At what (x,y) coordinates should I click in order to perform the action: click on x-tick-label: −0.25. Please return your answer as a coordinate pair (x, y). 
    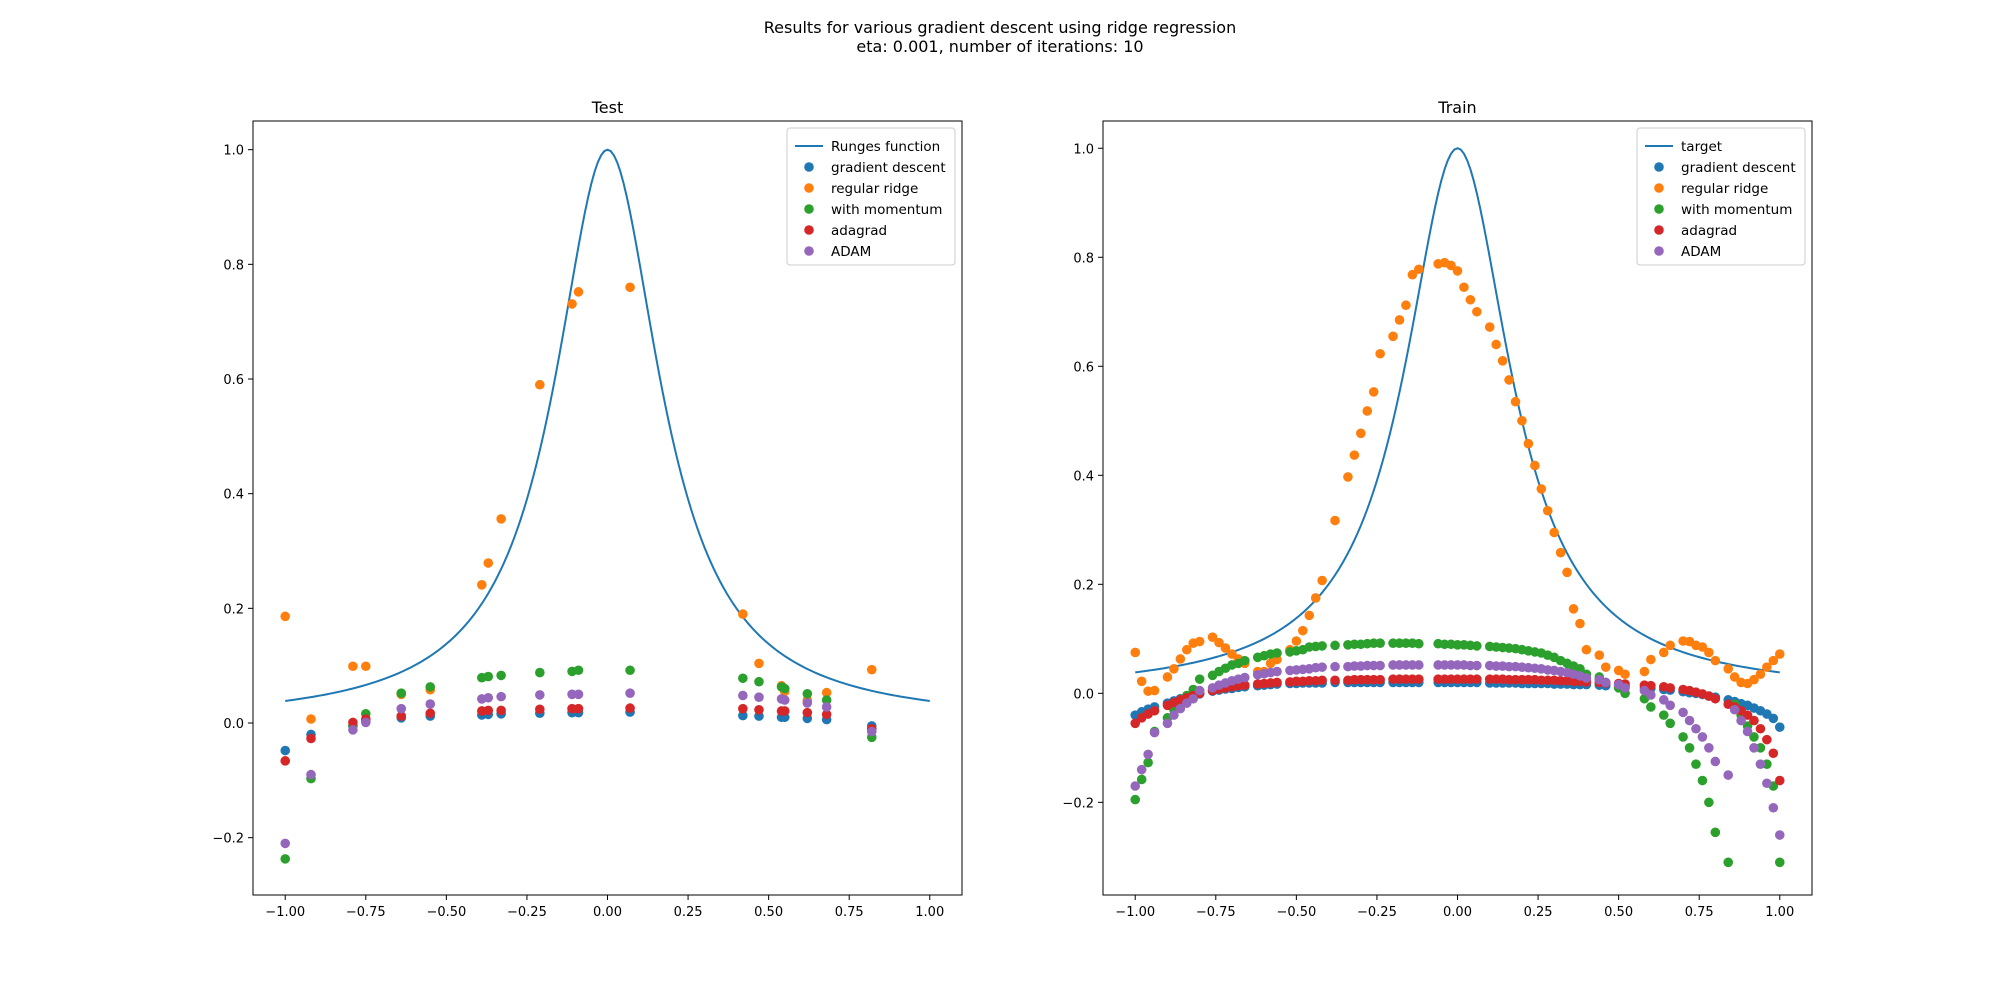
    Looking at the image, I should click on (527, 912).